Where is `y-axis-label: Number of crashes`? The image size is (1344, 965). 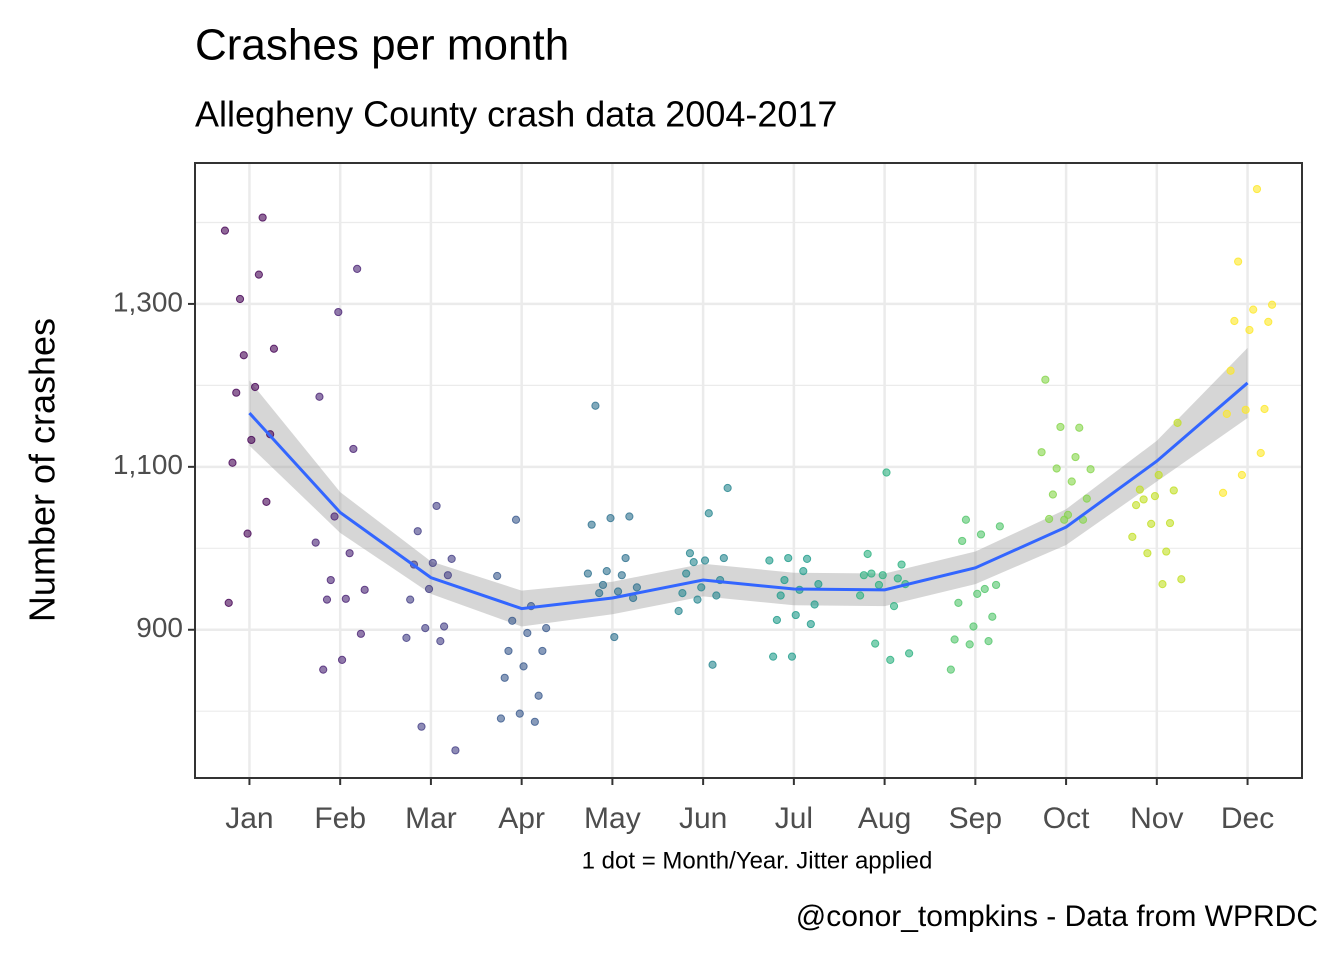 y-axis-label: Number of crashes is located at coordinates (42, 470).